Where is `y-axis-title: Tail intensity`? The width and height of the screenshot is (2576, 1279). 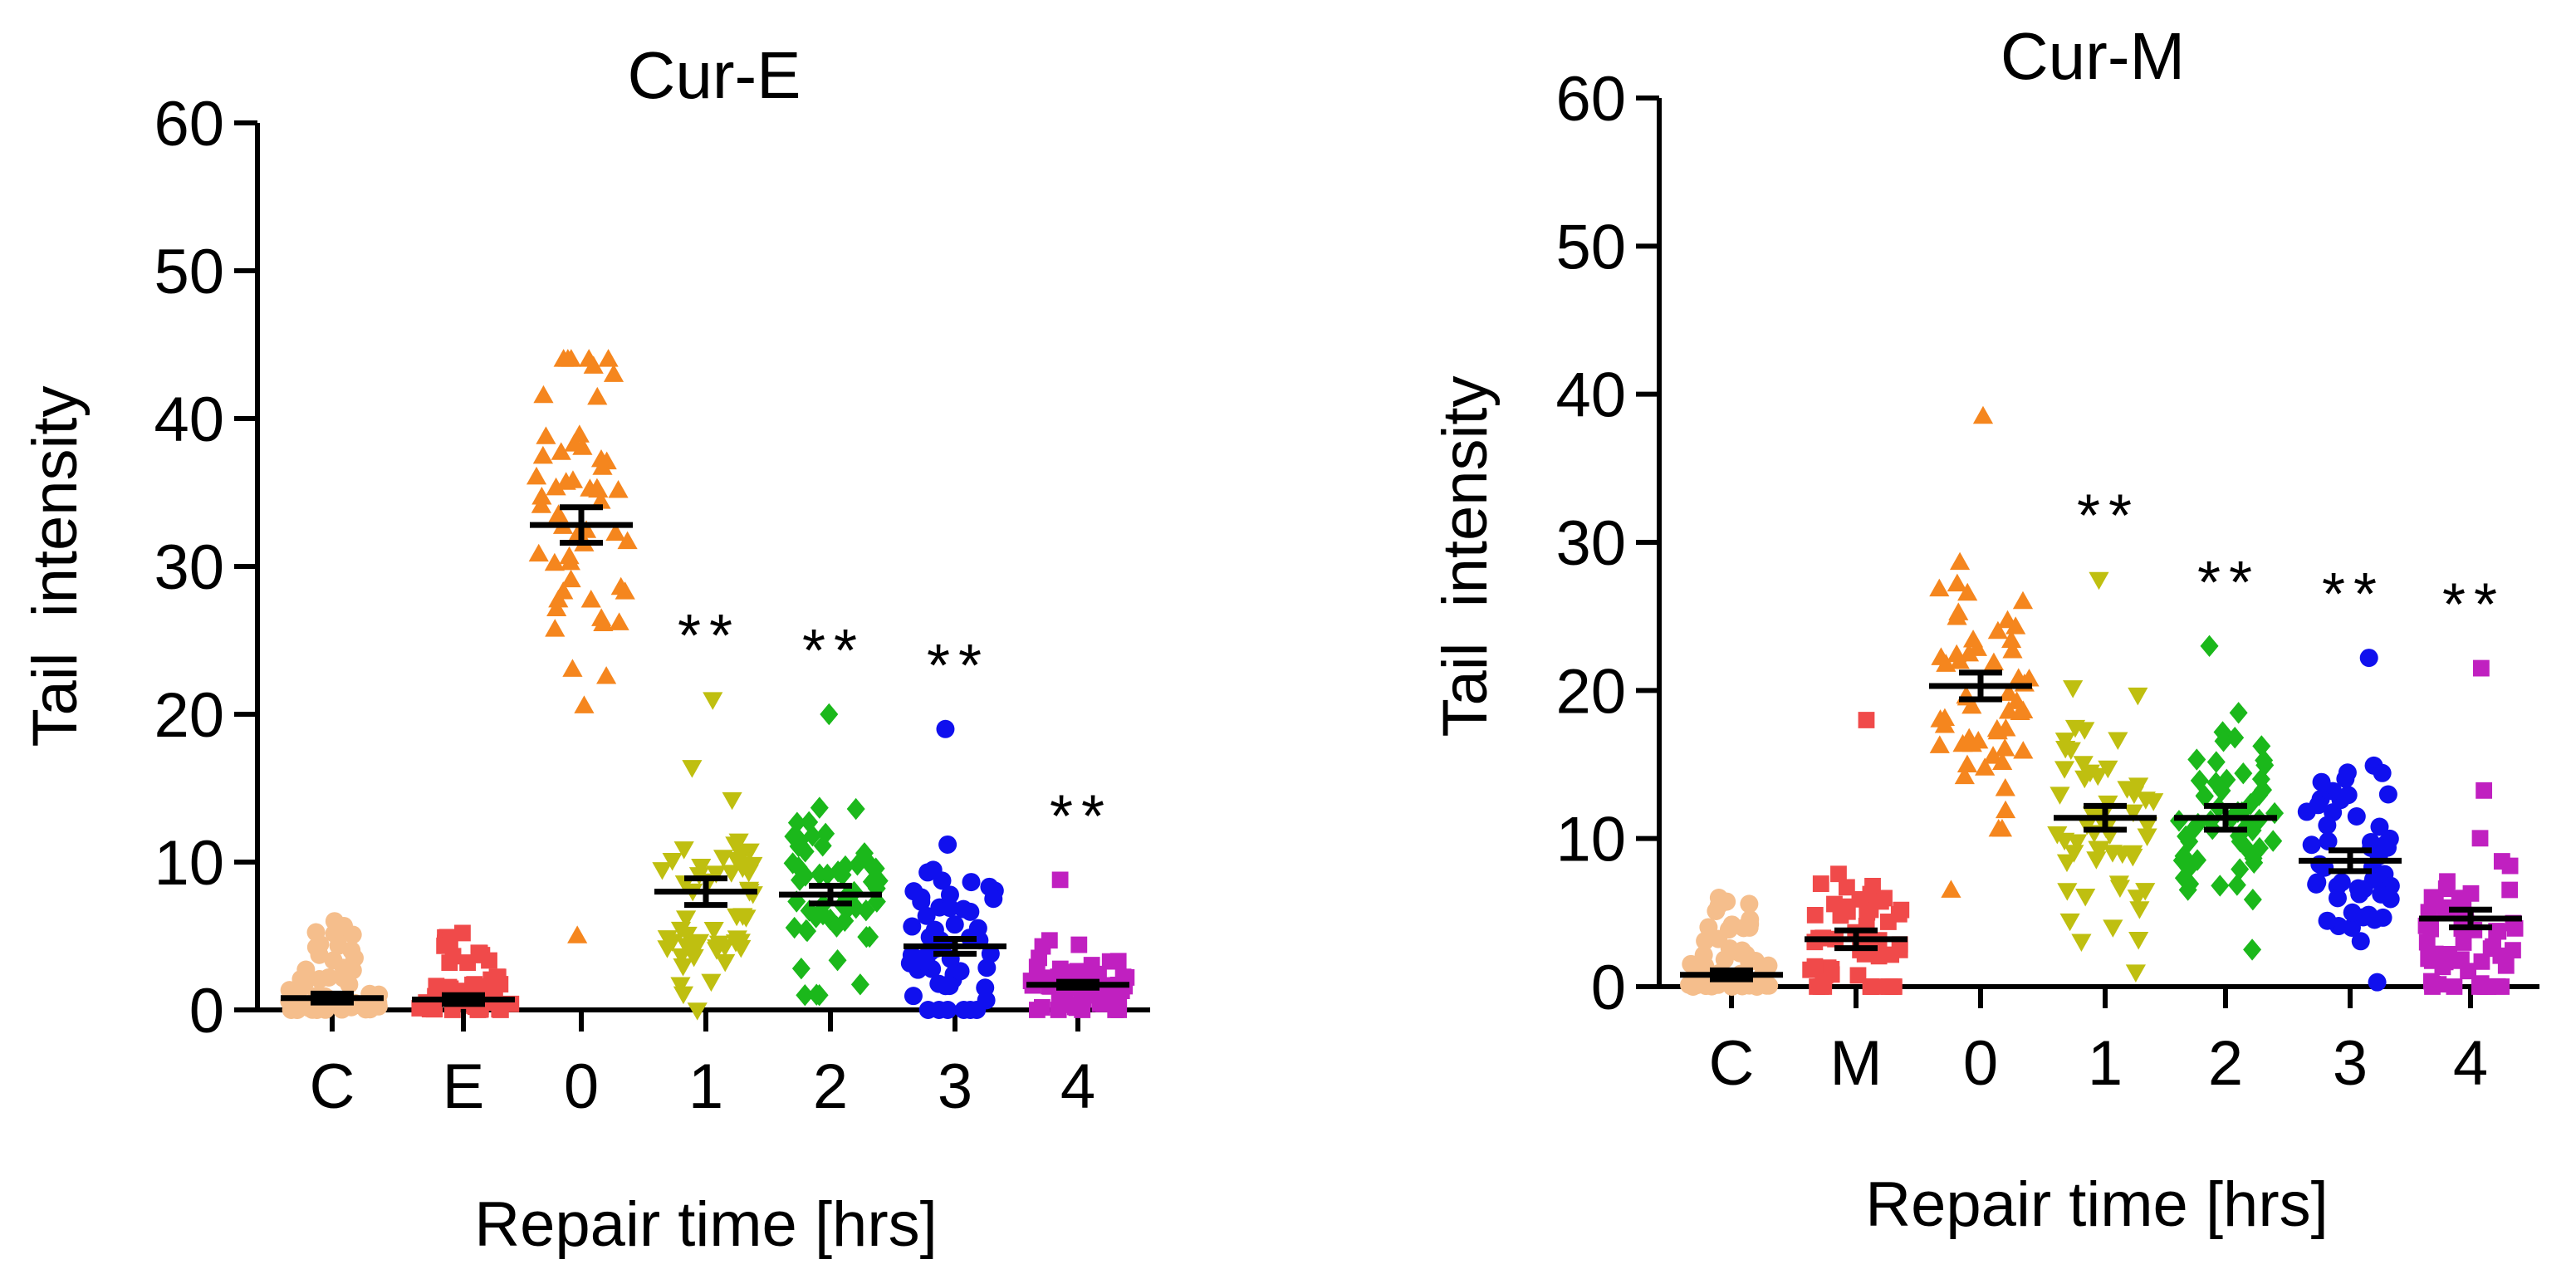 y-axis-title: Tail intensity is located at coordinates (1465, 556).